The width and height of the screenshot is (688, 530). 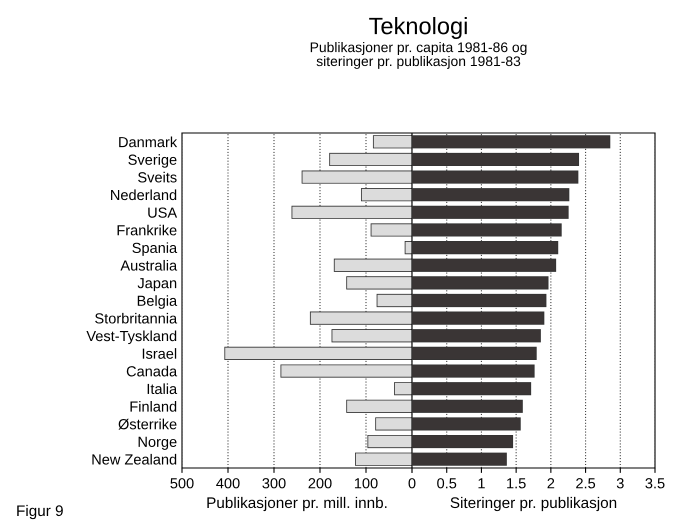 I want to click on x-axis-title: Siteringer pr. publikasjon, so click(x=533, y=504).